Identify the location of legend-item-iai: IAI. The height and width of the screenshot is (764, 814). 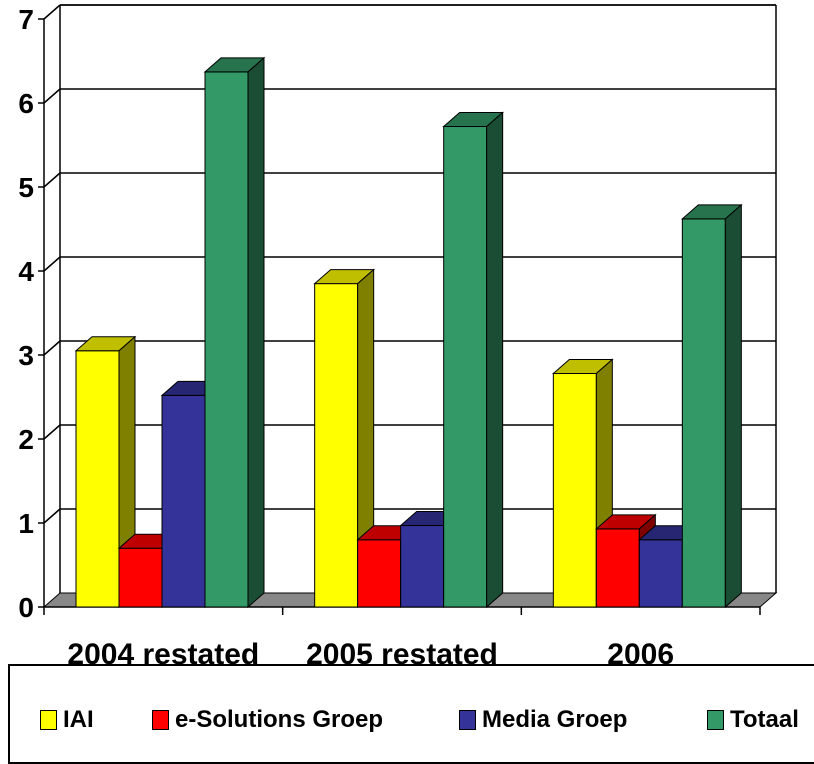
(67, 720).